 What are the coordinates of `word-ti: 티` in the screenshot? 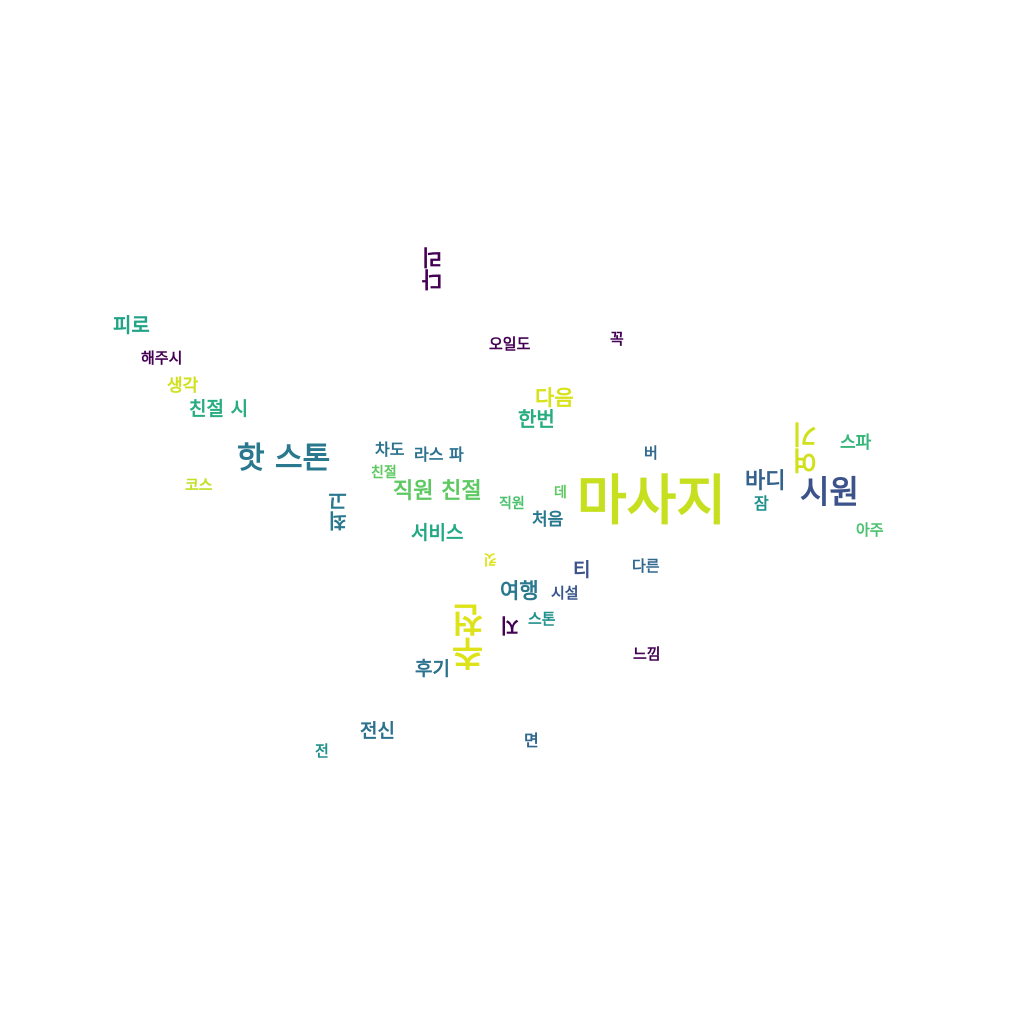 It's located at (582, 570).